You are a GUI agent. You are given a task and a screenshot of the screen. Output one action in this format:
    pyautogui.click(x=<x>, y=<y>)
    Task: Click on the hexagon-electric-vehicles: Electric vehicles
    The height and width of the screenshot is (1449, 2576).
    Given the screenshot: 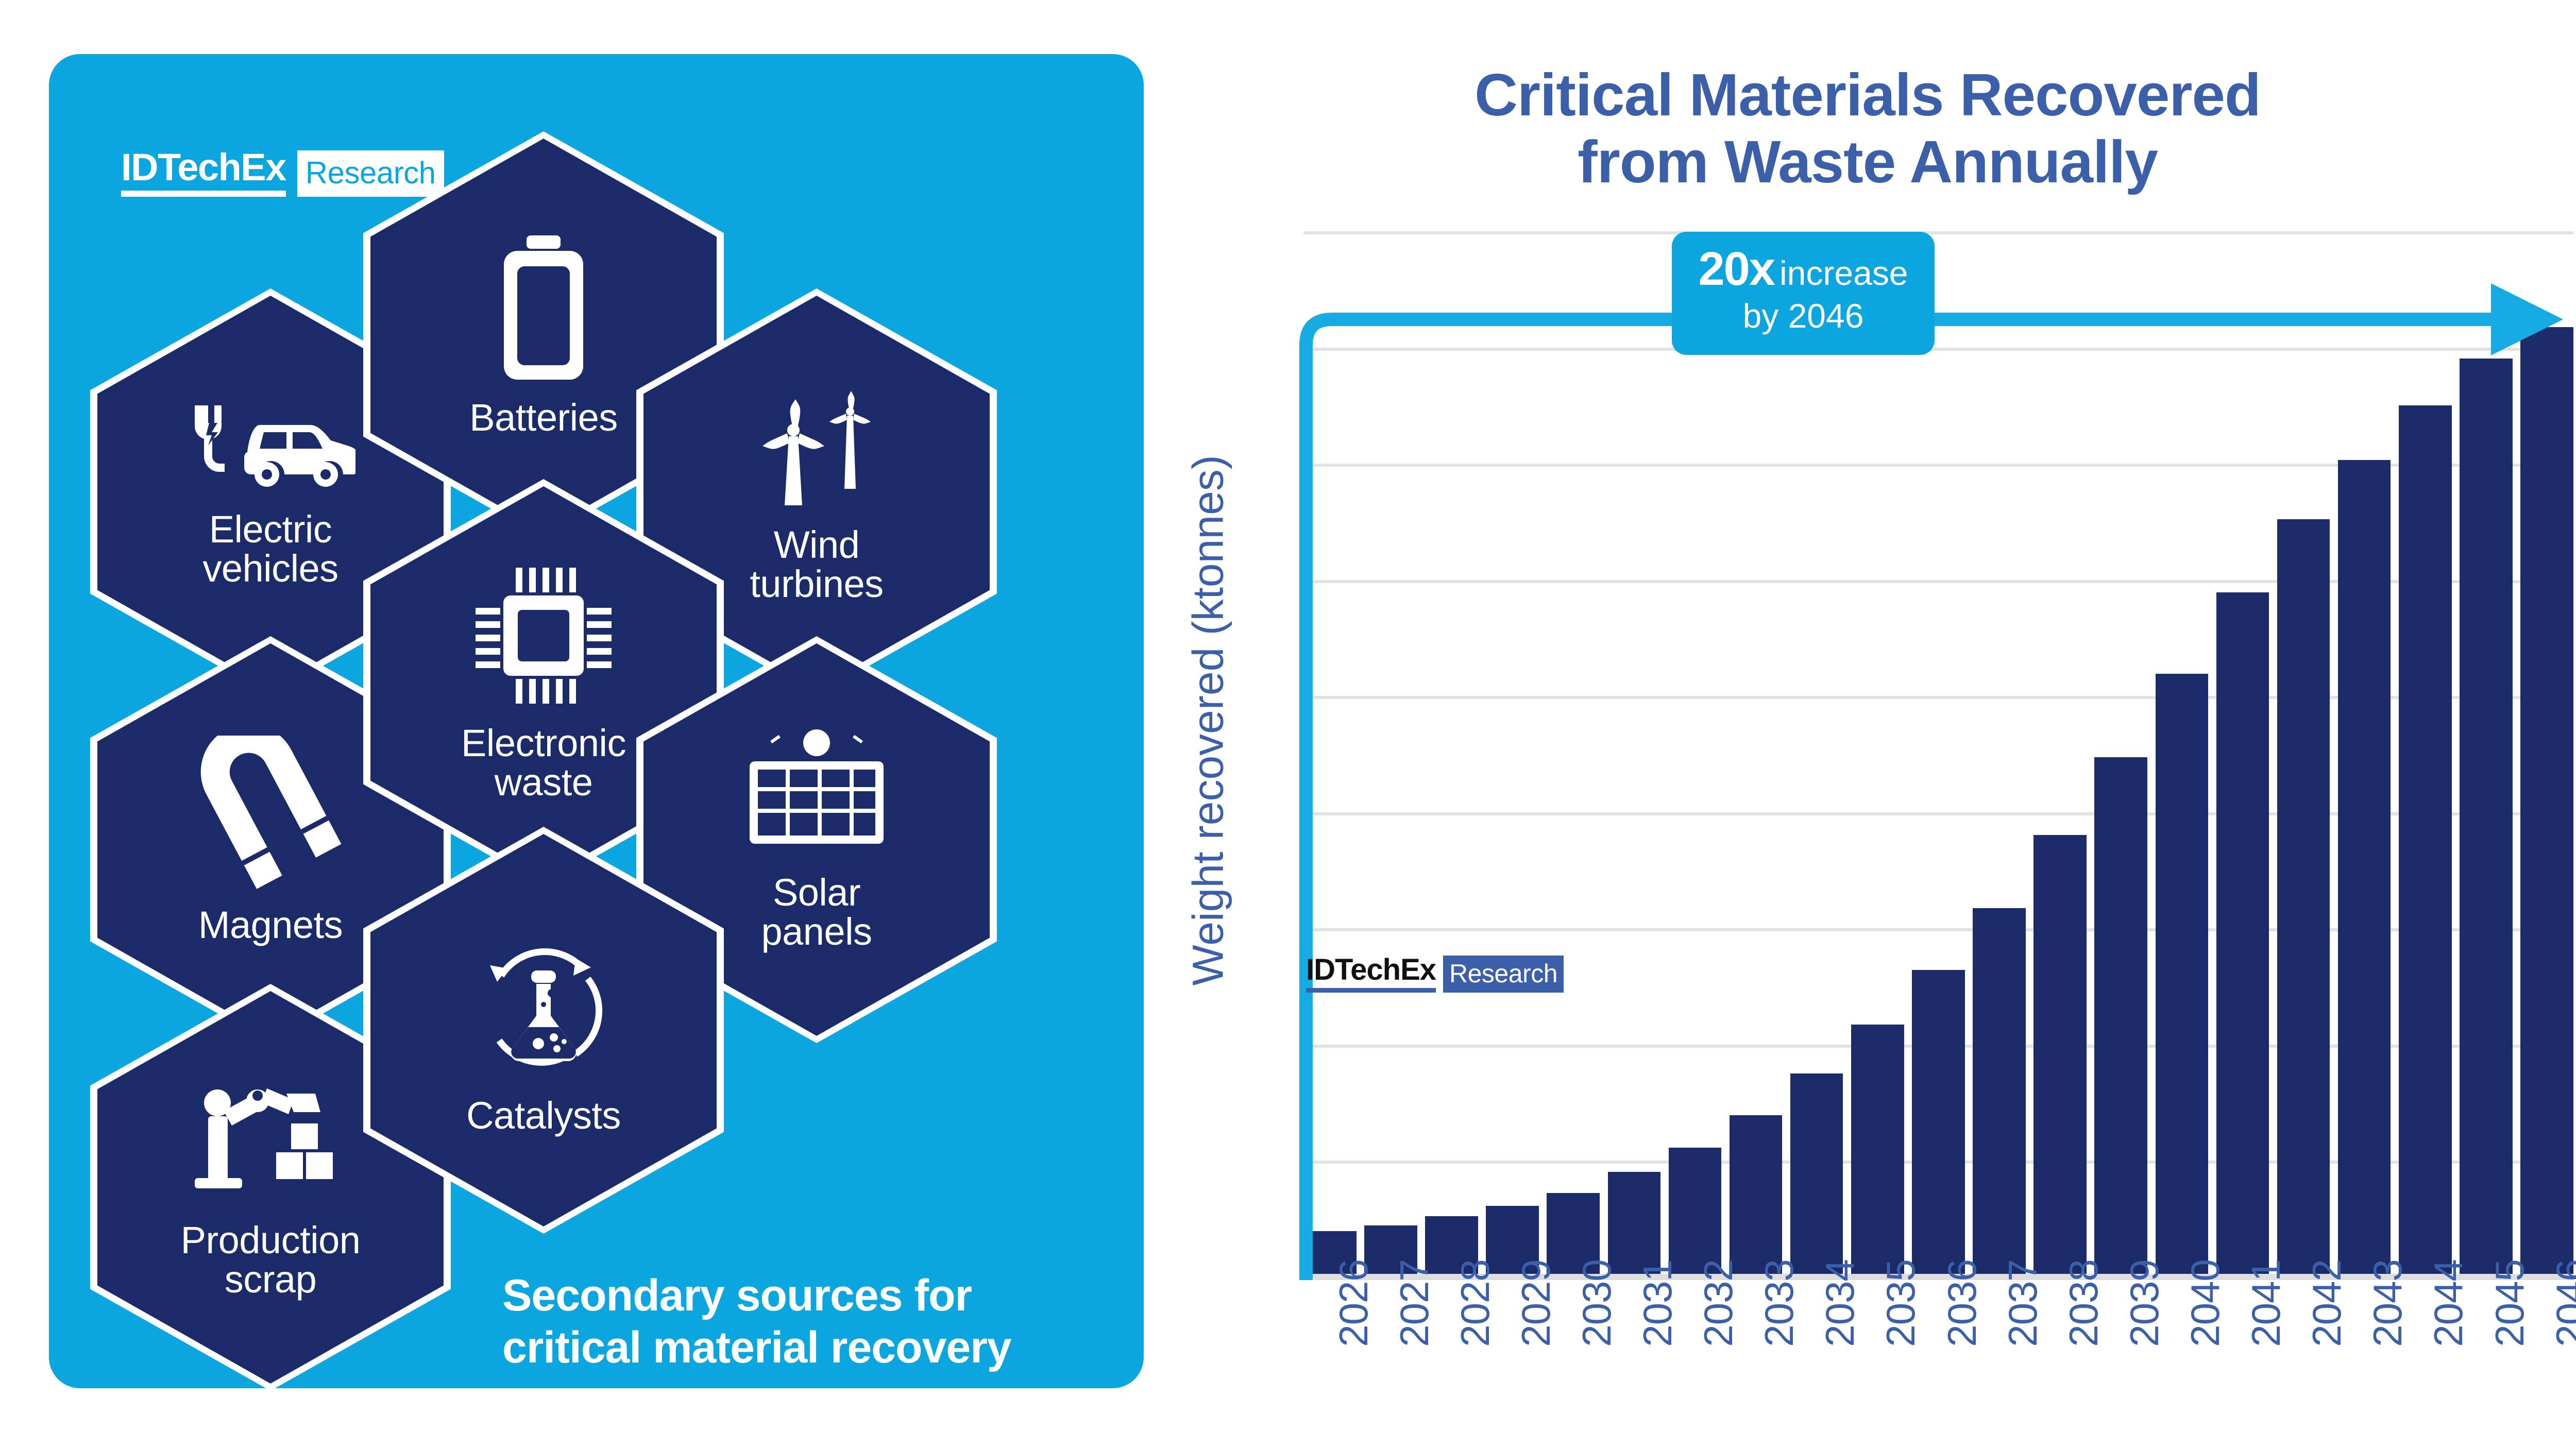 What is the action you would take?
    pyautogui.click(x=270, y=492)
    